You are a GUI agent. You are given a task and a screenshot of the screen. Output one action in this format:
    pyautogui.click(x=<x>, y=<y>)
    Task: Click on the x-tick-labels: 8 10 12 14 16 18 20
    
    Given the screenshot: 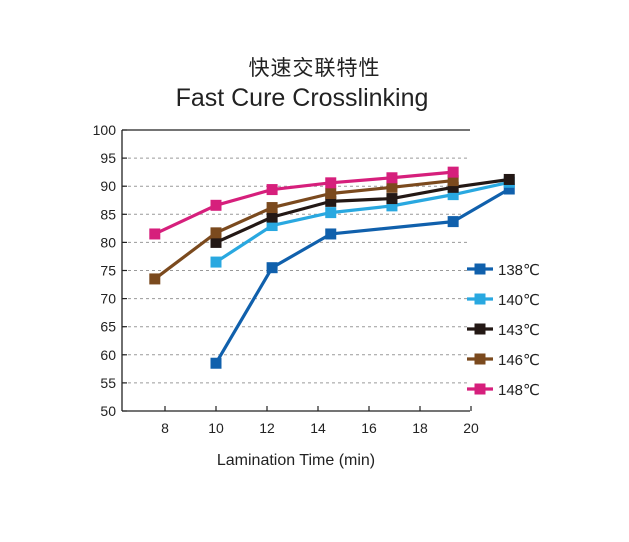 What is the action you would take?
    pyautogui.click(x=320, y=421)
    